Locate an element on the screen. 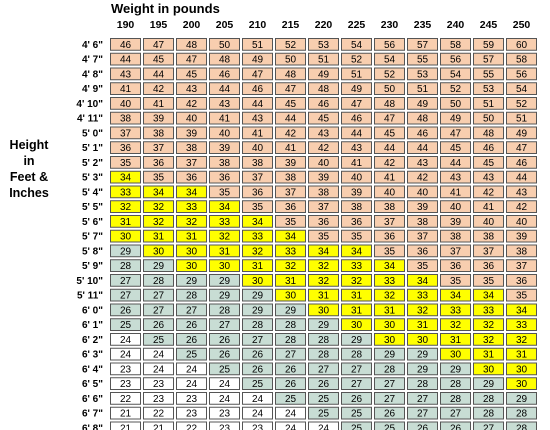 The width and height of the screenshot is (550, 430). bmi-cell-value: 24 is located at coordinates (192, 384).